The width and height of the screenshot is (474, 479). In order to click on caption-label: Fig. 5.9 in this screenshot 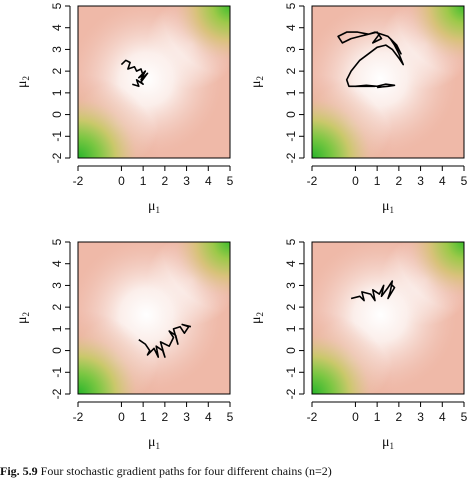, I will do `click(19, 471)`.